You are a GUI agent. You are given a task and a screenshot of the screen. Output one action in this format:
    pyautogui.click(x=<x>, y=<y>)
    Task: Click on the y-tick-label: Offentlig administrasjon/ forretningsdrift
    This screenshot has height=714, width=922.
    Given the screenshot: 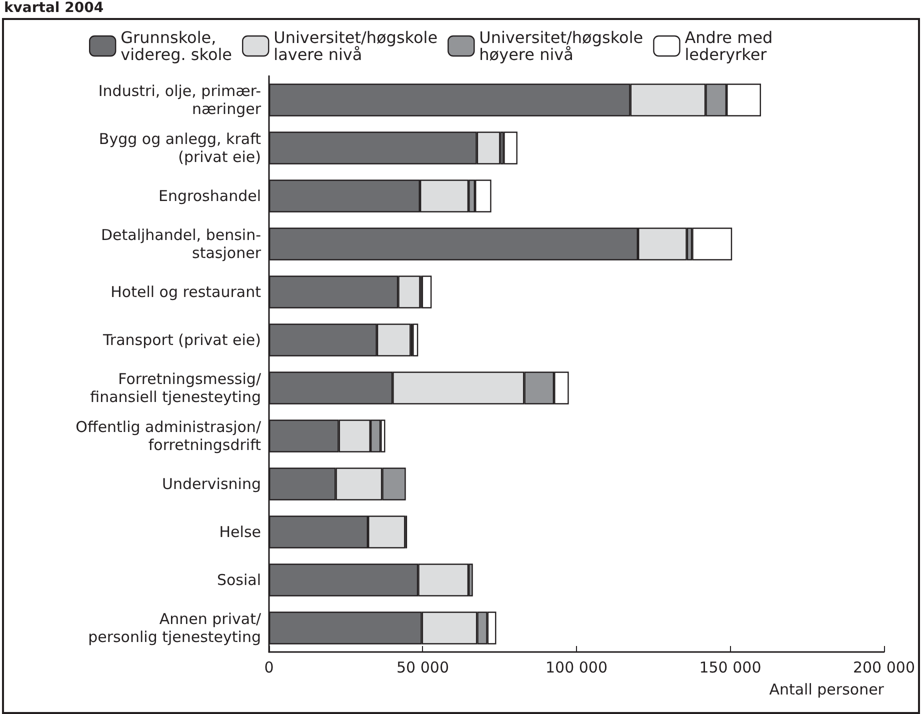 What is the action you would take?
    pyautogui.click(x=169, y=436)
    